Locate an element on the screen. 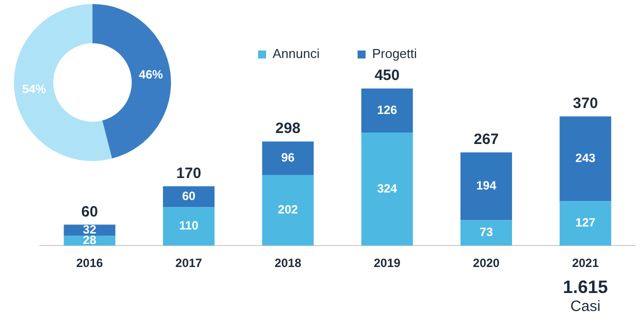  data-label: 243 is located at coordinates (585, 158).